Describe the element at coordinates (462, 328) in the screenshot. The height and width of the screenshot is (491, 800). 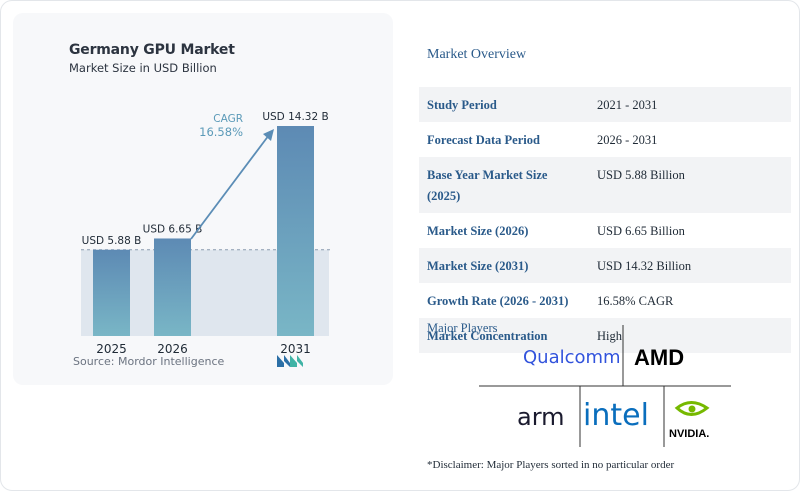
I see `major-players-title: Major Players` at that location.